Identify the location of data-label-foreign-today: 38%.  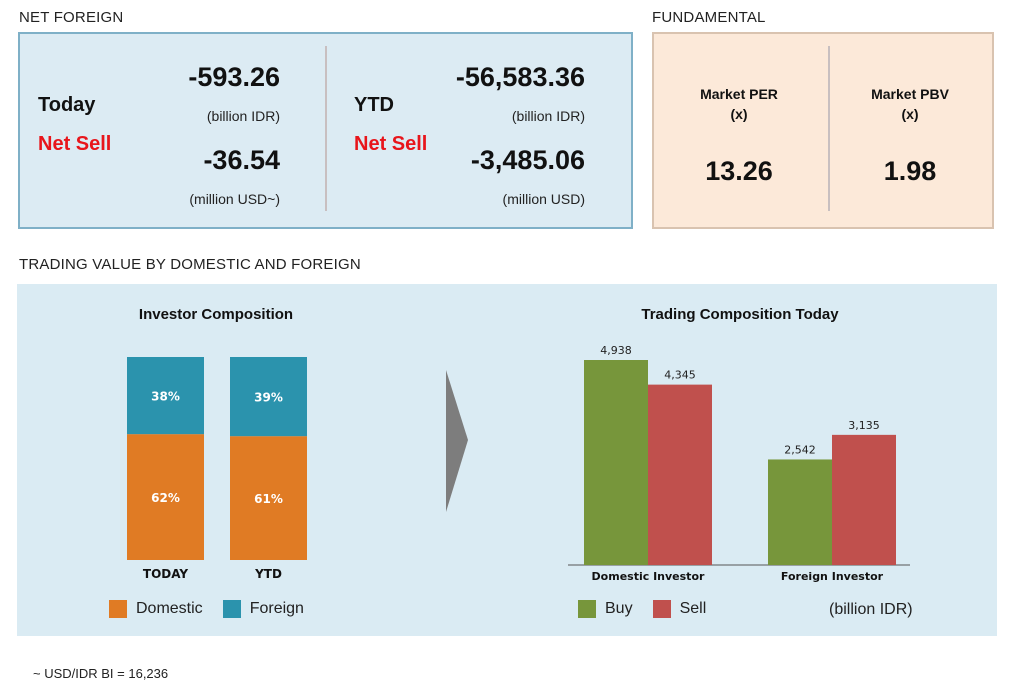
(165, 397).